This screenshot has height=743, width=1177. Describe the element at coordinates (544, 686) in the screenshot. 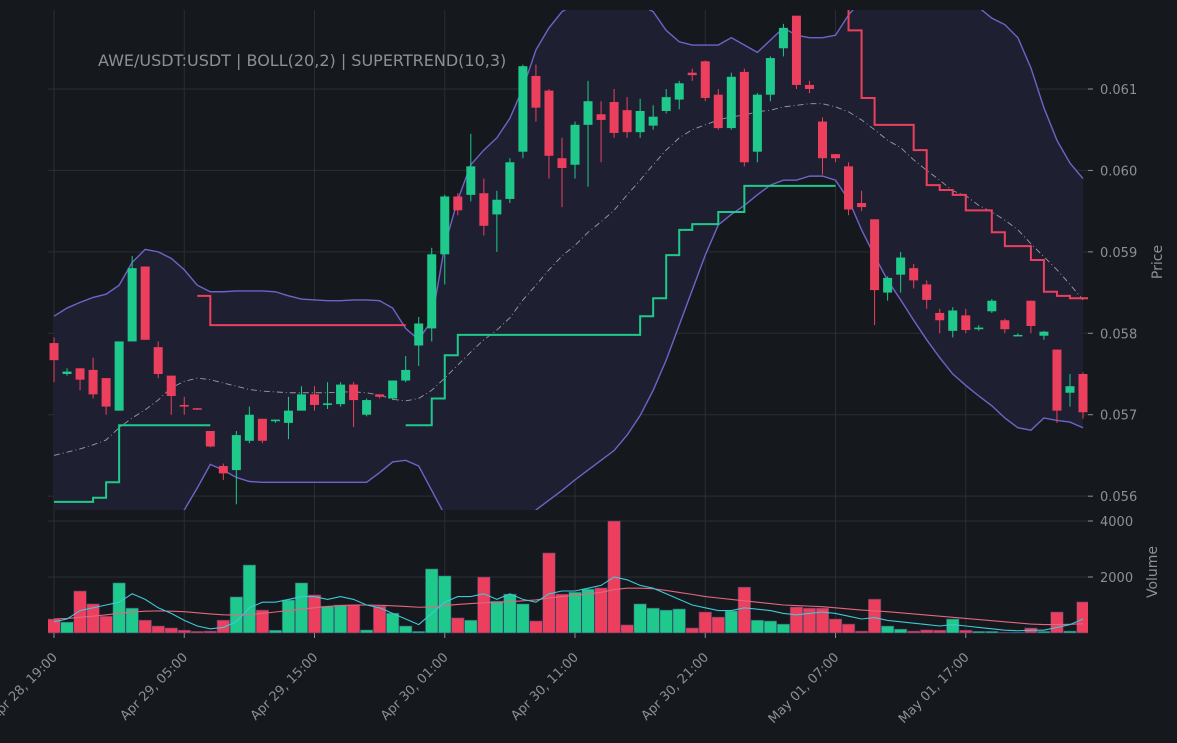

I see `x-tick-label: Apr 30, 11:00` at that location.